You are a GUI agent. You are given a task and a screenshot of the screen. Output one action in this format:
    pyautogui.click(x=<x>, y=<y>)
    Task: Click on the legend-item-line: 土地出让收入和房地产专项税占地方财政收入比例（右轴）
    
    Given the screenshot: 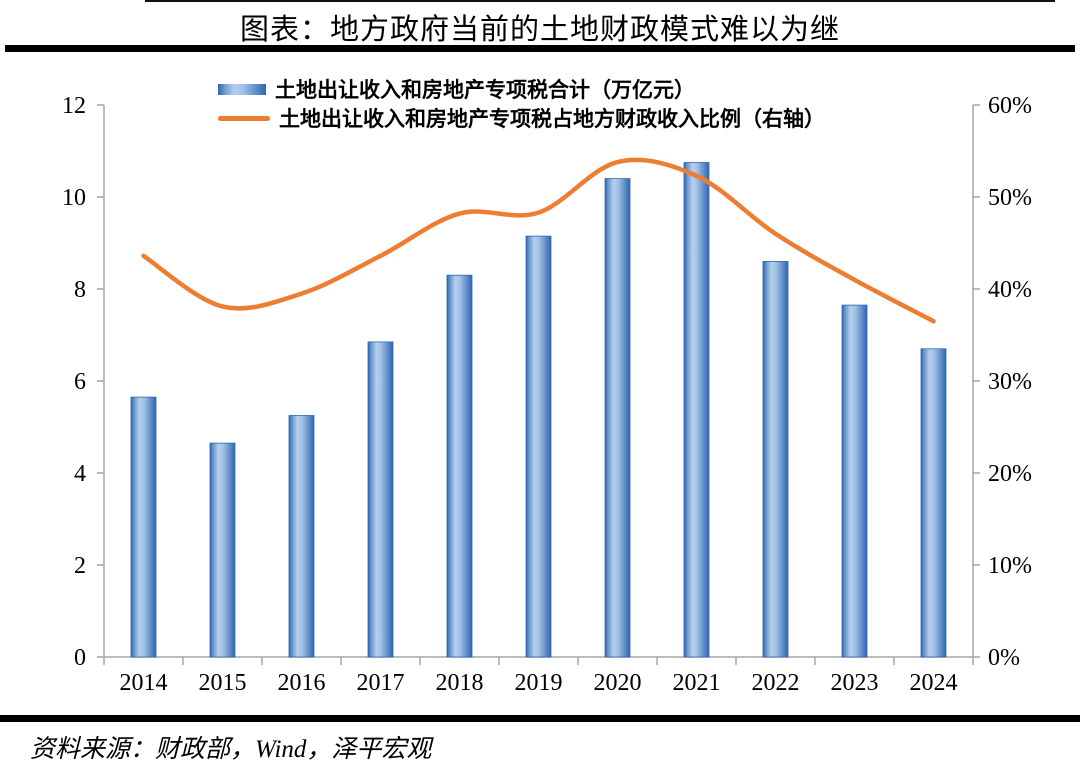 What is the action you would take?
    pyautogui.click(x=521, y=119)
    